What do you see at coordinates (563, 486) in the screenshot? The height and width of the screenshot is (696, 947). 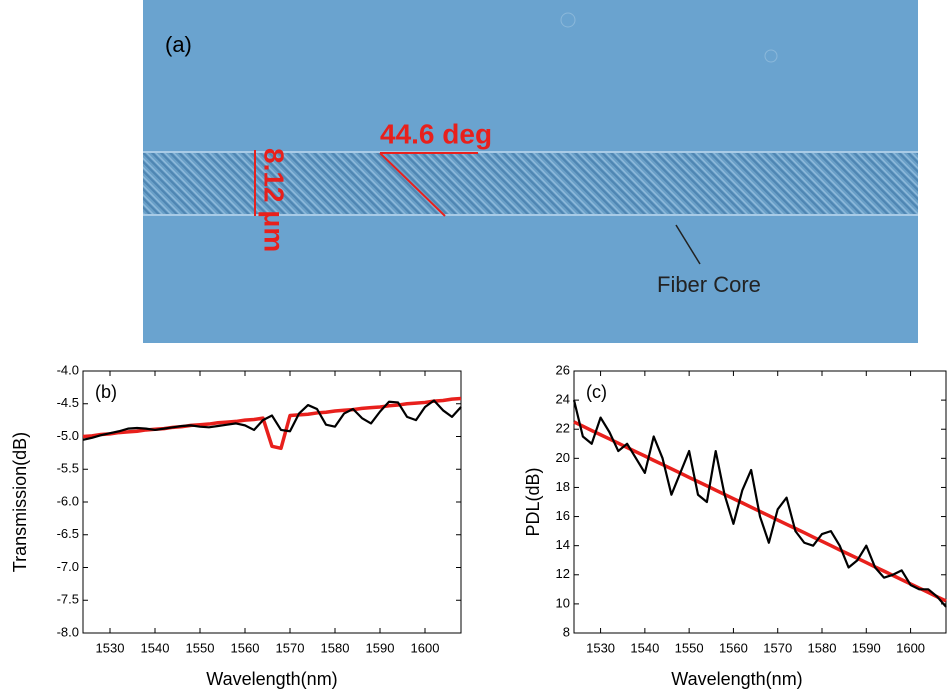 I see `y-tick-label: 18` at bounding box center [563, 486].